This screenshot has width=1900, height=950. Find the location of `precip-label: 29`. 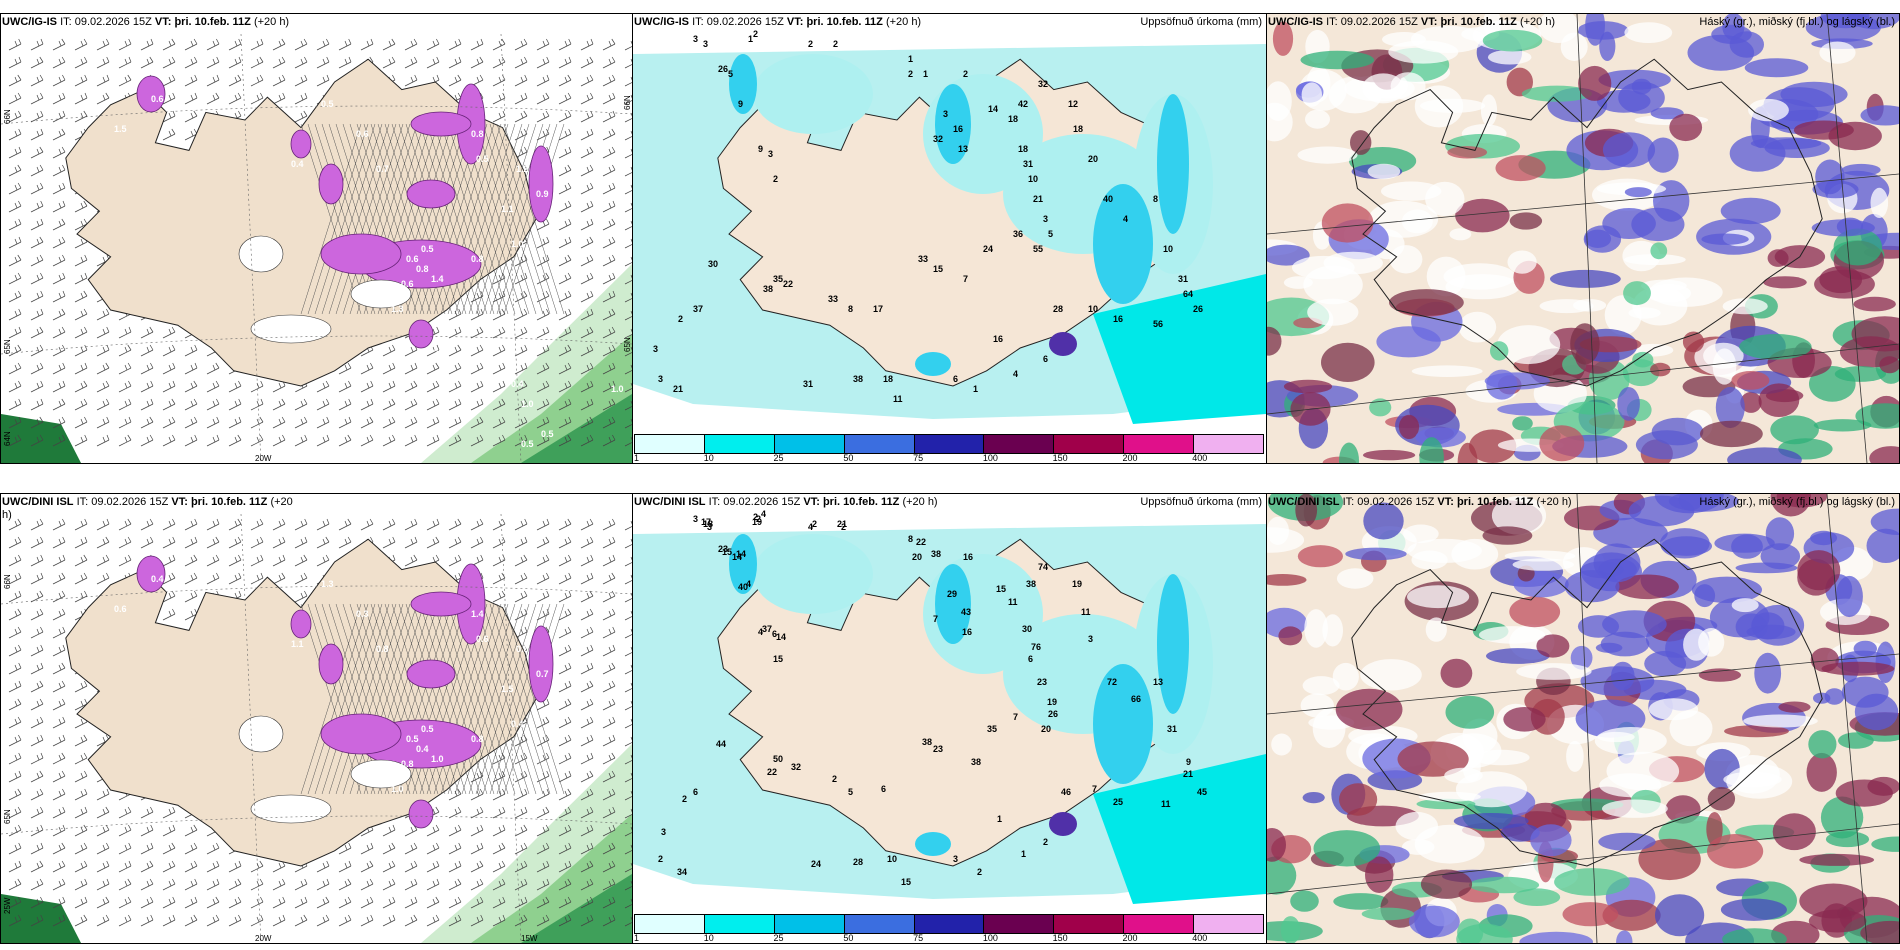

precip-label: 29 is located at coordinates (952, 594).